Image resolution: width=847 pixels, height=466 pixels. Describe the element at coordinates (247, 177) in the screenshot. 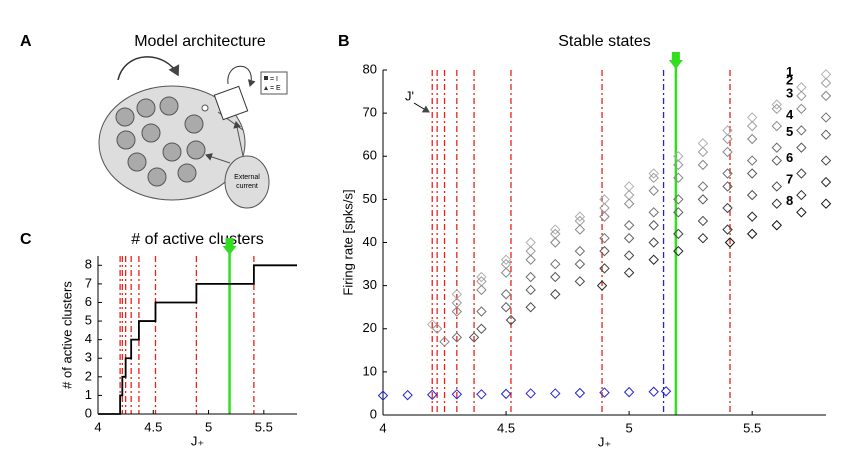

I see `input-label: External` at that location.